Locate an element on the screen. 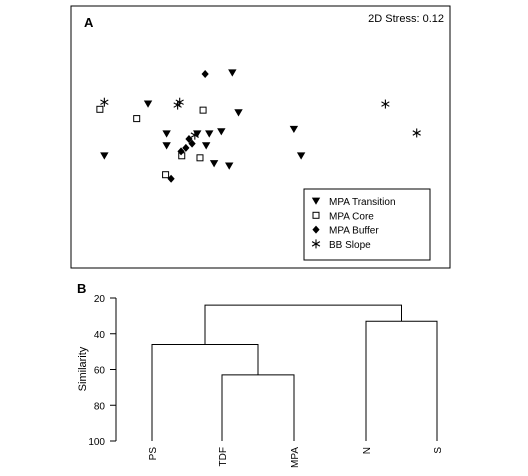 This screenshot has height=476, width=528. legend-marker-square-open is located at coordinates (316, 215).